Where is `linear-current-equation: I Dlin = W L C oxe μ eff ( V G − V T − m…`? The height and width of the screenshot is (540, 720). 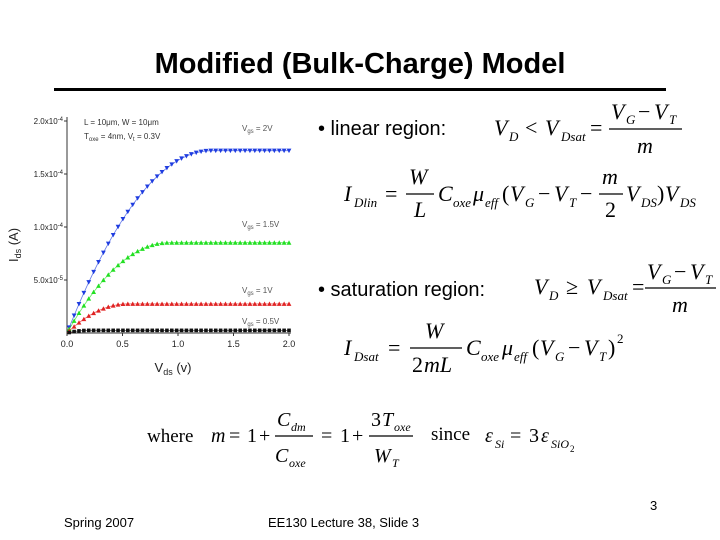
linear-current-equation: I Dlin = W L C oxe μ eff ( V G − V T − m… is located at coordinates (519, 193).